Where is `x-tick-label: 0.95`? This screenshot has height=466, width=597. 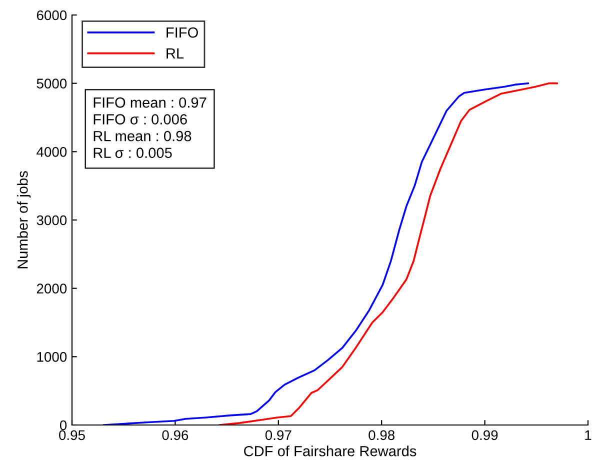
x-tick-label: 0.95 is located at coordinates (72, 435).